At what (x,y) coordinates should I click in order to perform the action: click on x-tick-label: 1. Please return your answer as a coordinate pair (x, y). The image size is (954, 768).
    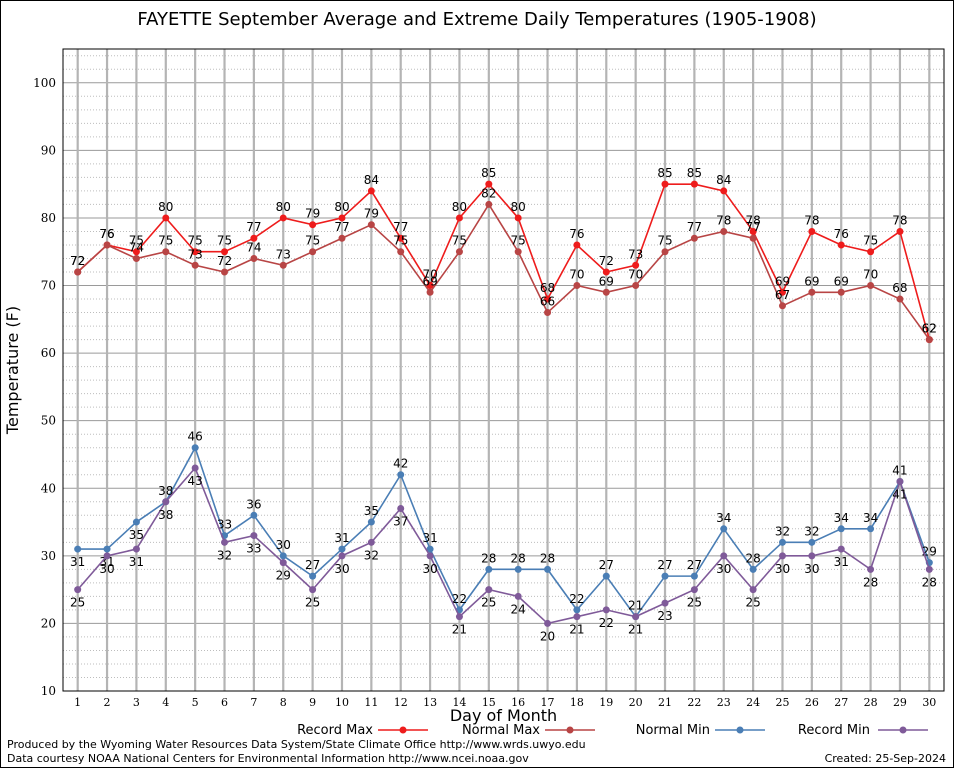
    Looking at the image, I should click on (77, 702).